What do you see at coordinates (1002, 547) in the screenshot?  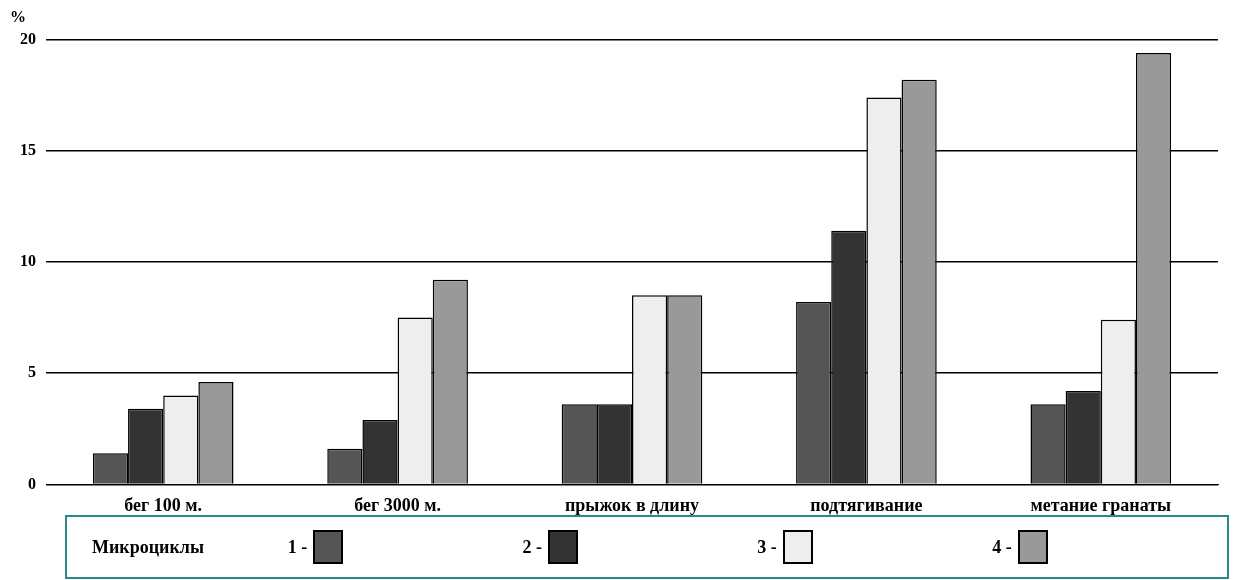 I see `legend-label: 4 -` at bounding box center [1002, 547].